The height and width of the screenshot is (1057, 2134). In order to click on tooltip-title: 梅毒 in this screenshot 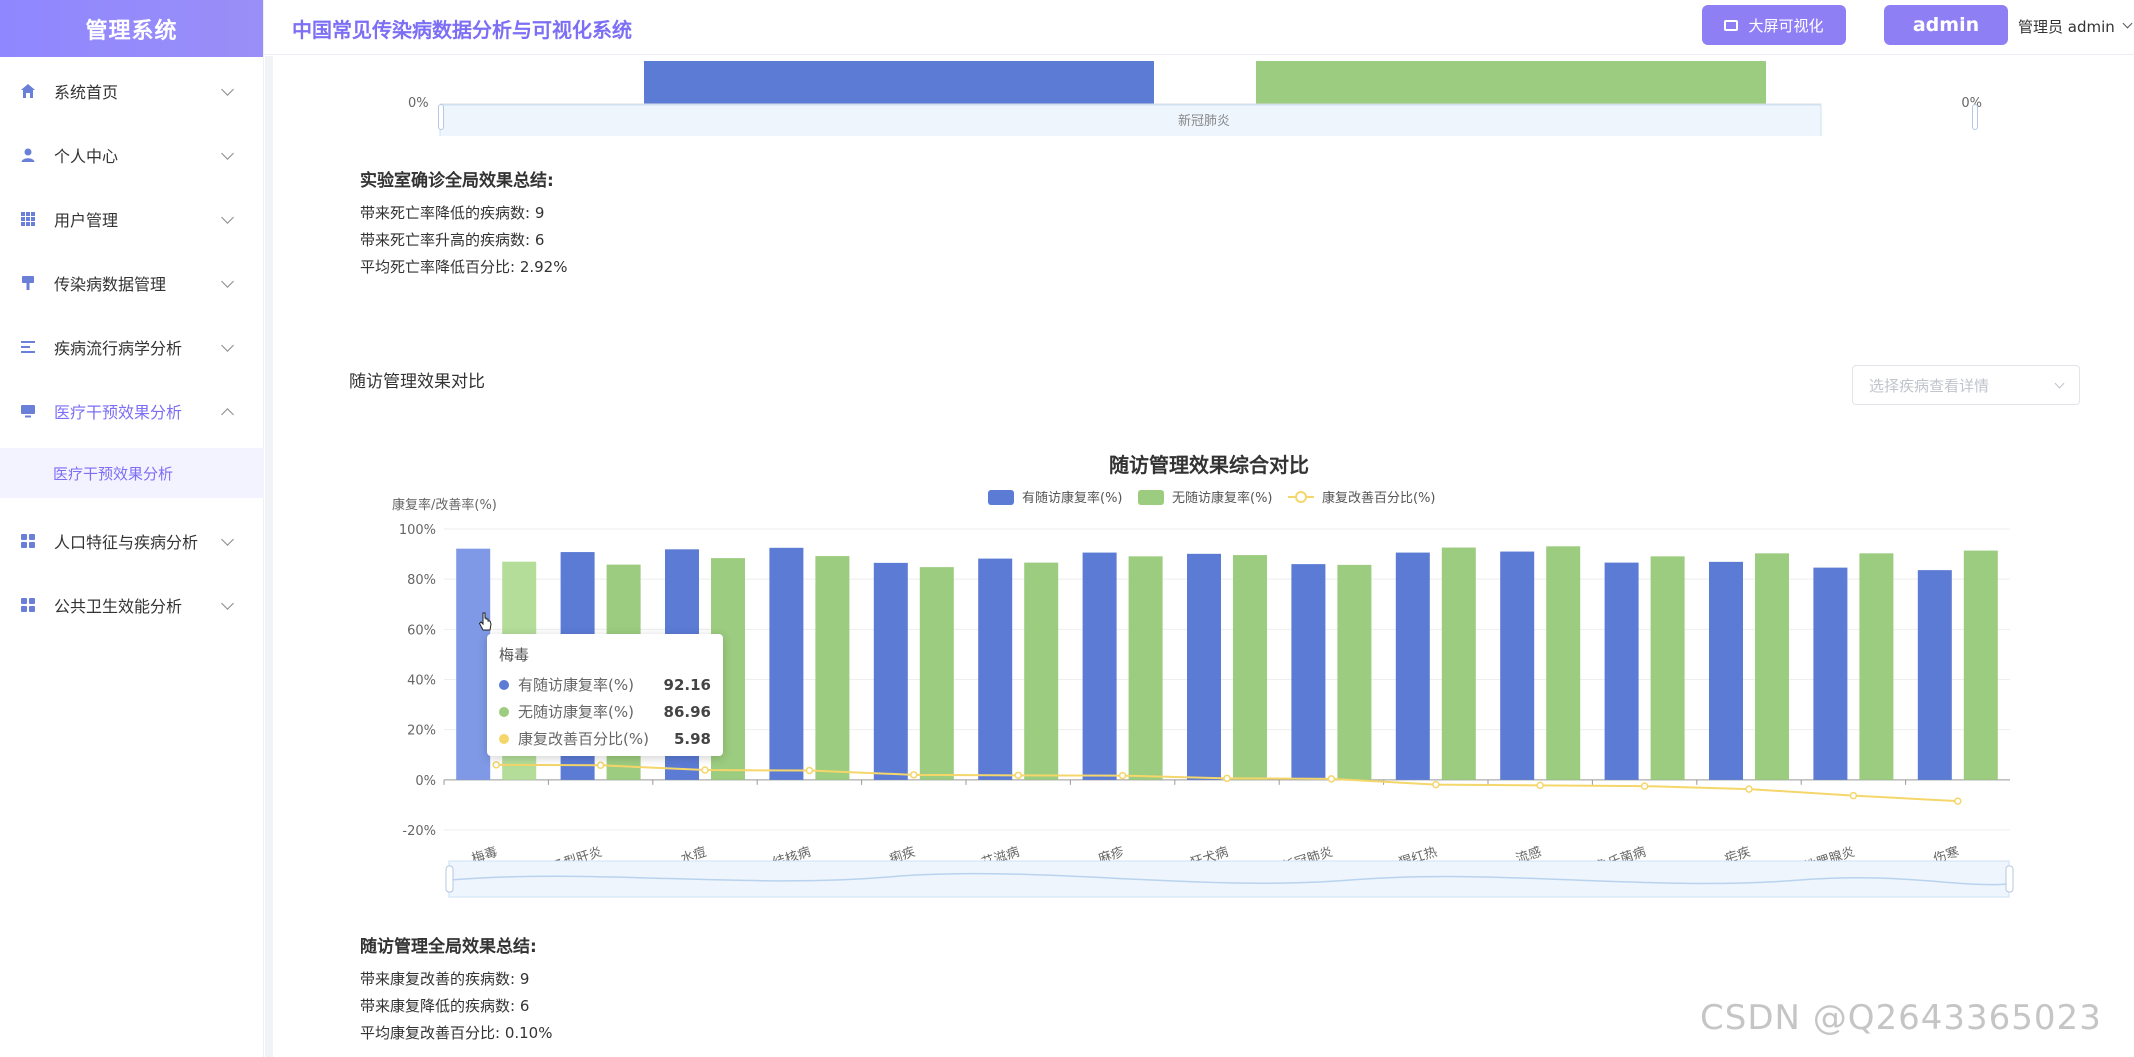, I will do `click(514, 655)`.